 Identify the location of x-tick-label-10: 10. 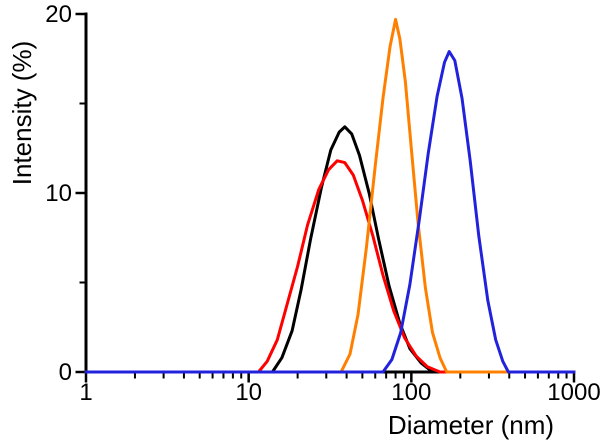
(248, 392).